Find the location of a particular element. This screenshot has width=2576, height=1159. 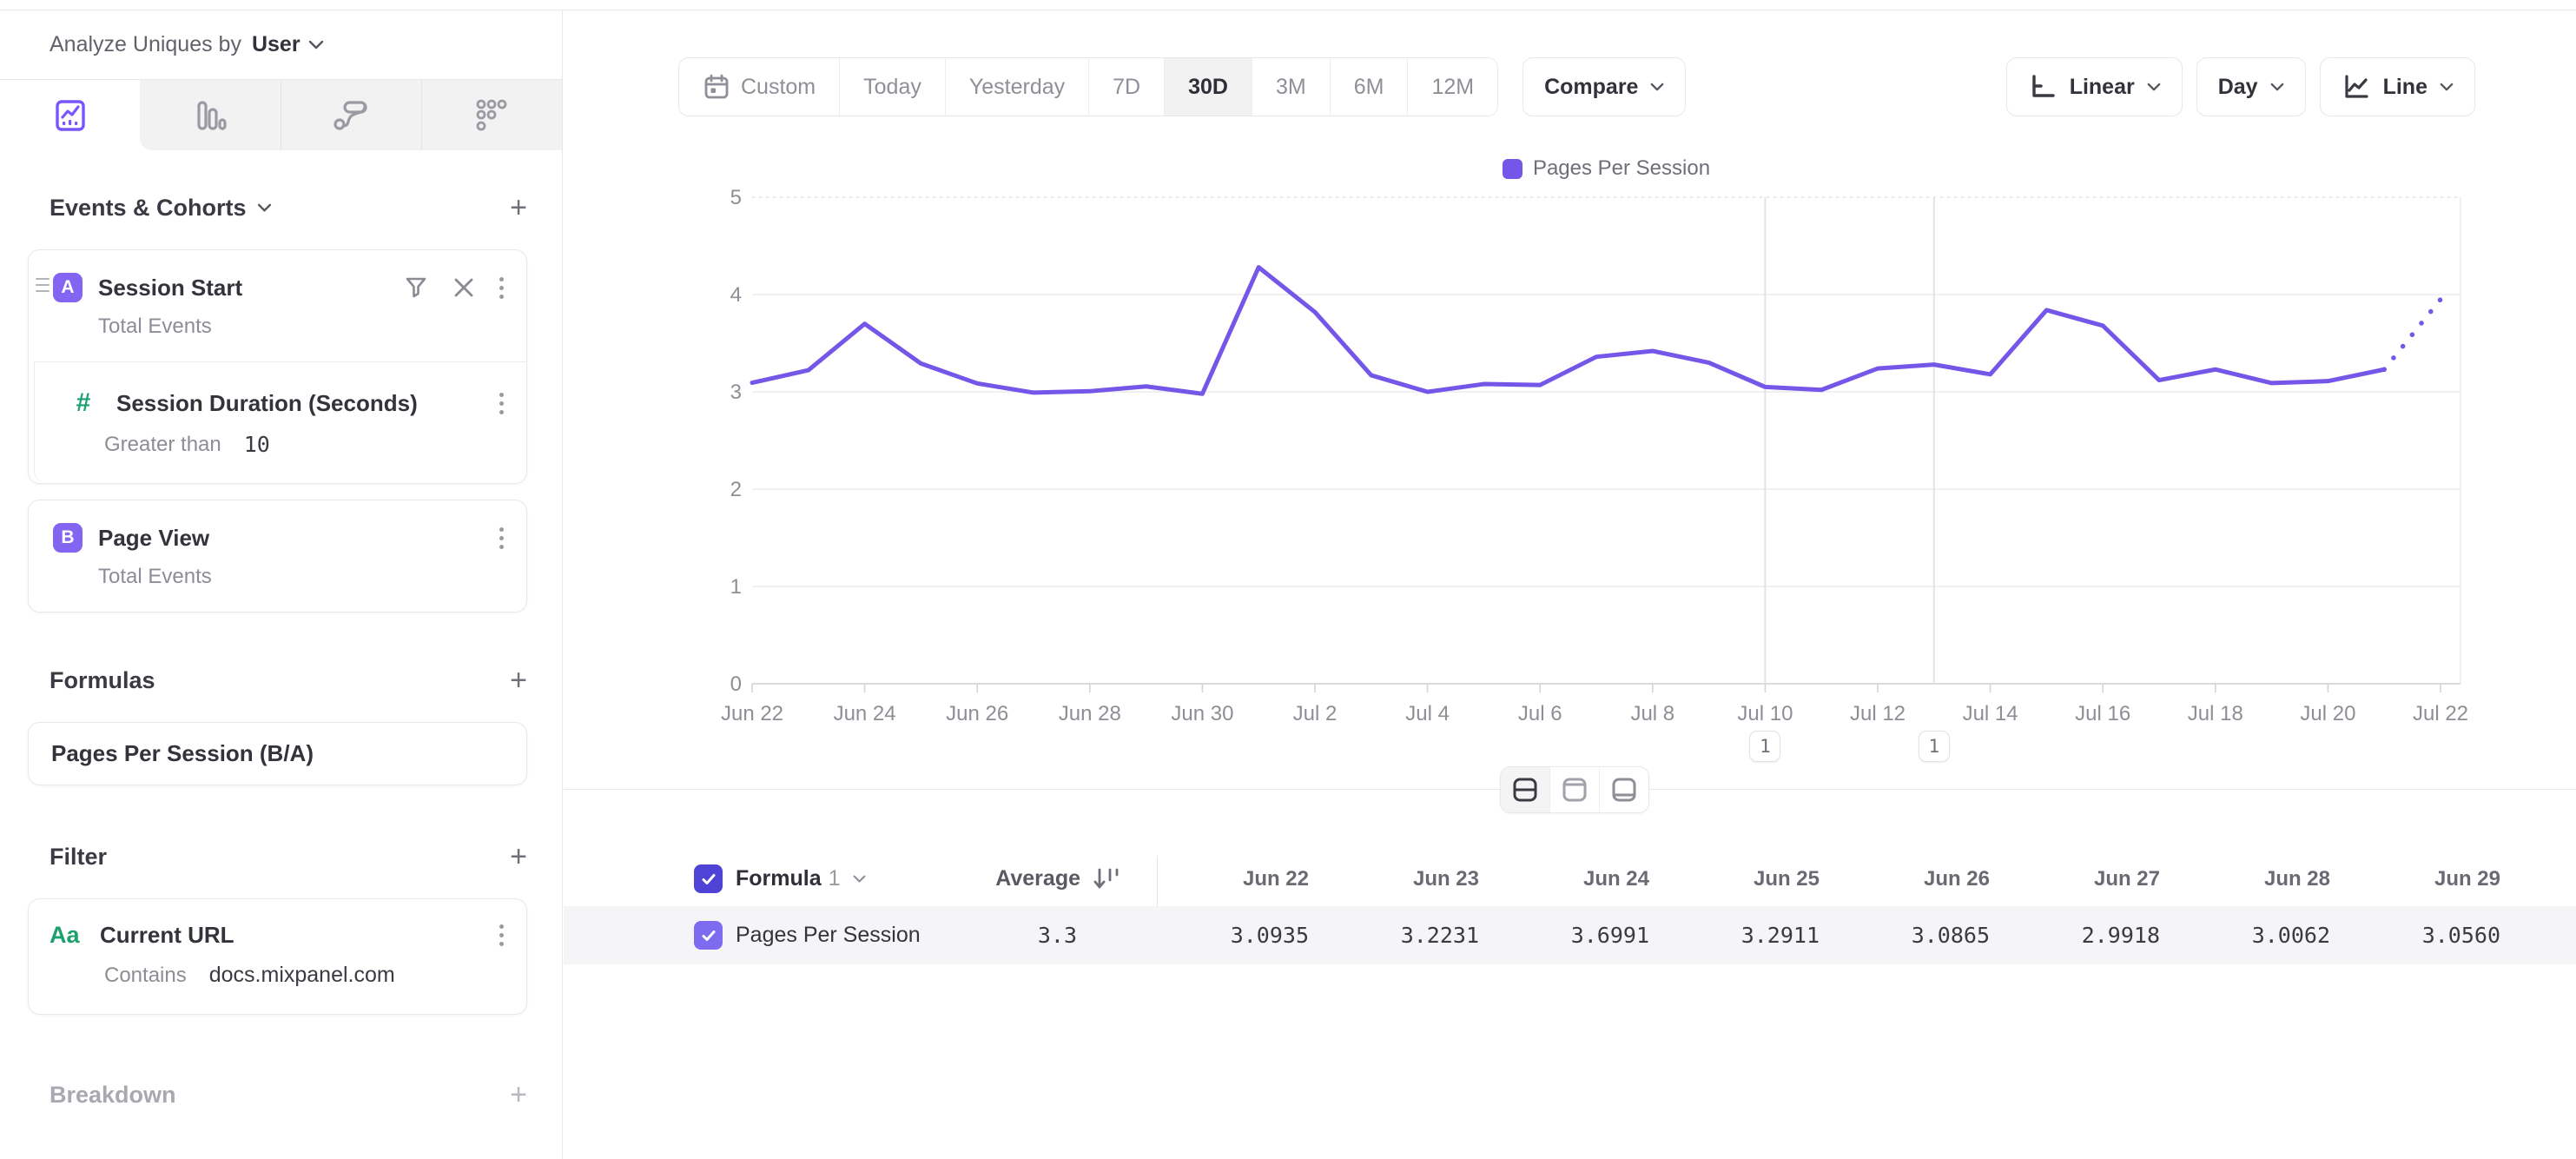

chart-only-icon is located at coordinates (1574, 790).